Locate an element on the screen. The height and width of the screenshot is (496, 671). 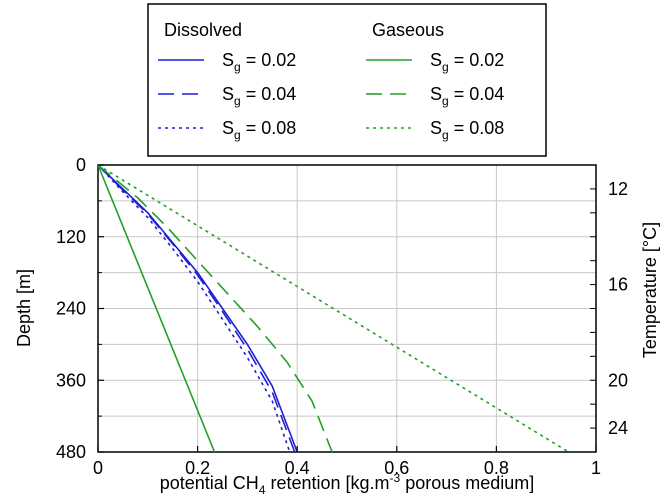
y-tick-label: 0 is located at coordinates (81, 165).